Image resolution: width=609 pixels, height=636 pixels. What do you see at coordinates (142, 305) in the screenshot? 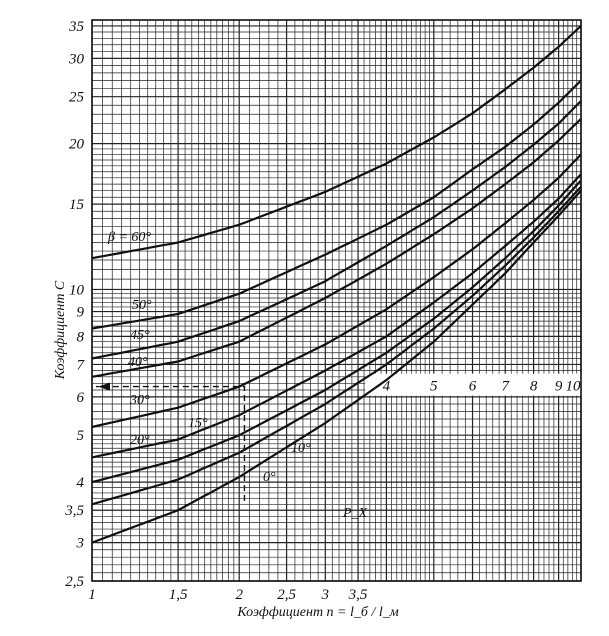
I see `curve-label-1: 50°` at bounding box center [142, 305].